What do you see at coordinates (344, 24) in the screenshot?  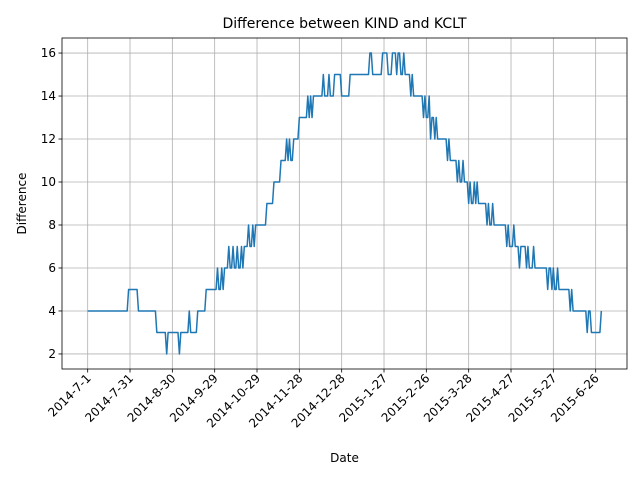 I see `chart-title: Difference between KIND and KCLT` at bounding box center [344, 24].